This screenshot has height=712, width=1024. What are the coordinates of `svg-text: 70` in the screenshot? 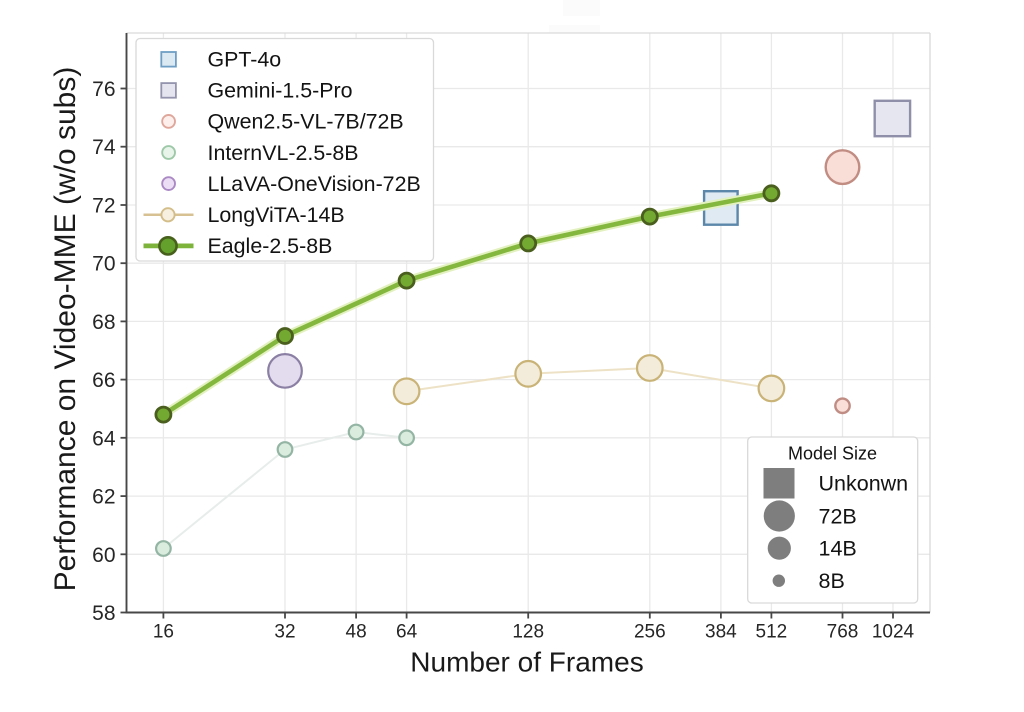 It's located at (103, 264).